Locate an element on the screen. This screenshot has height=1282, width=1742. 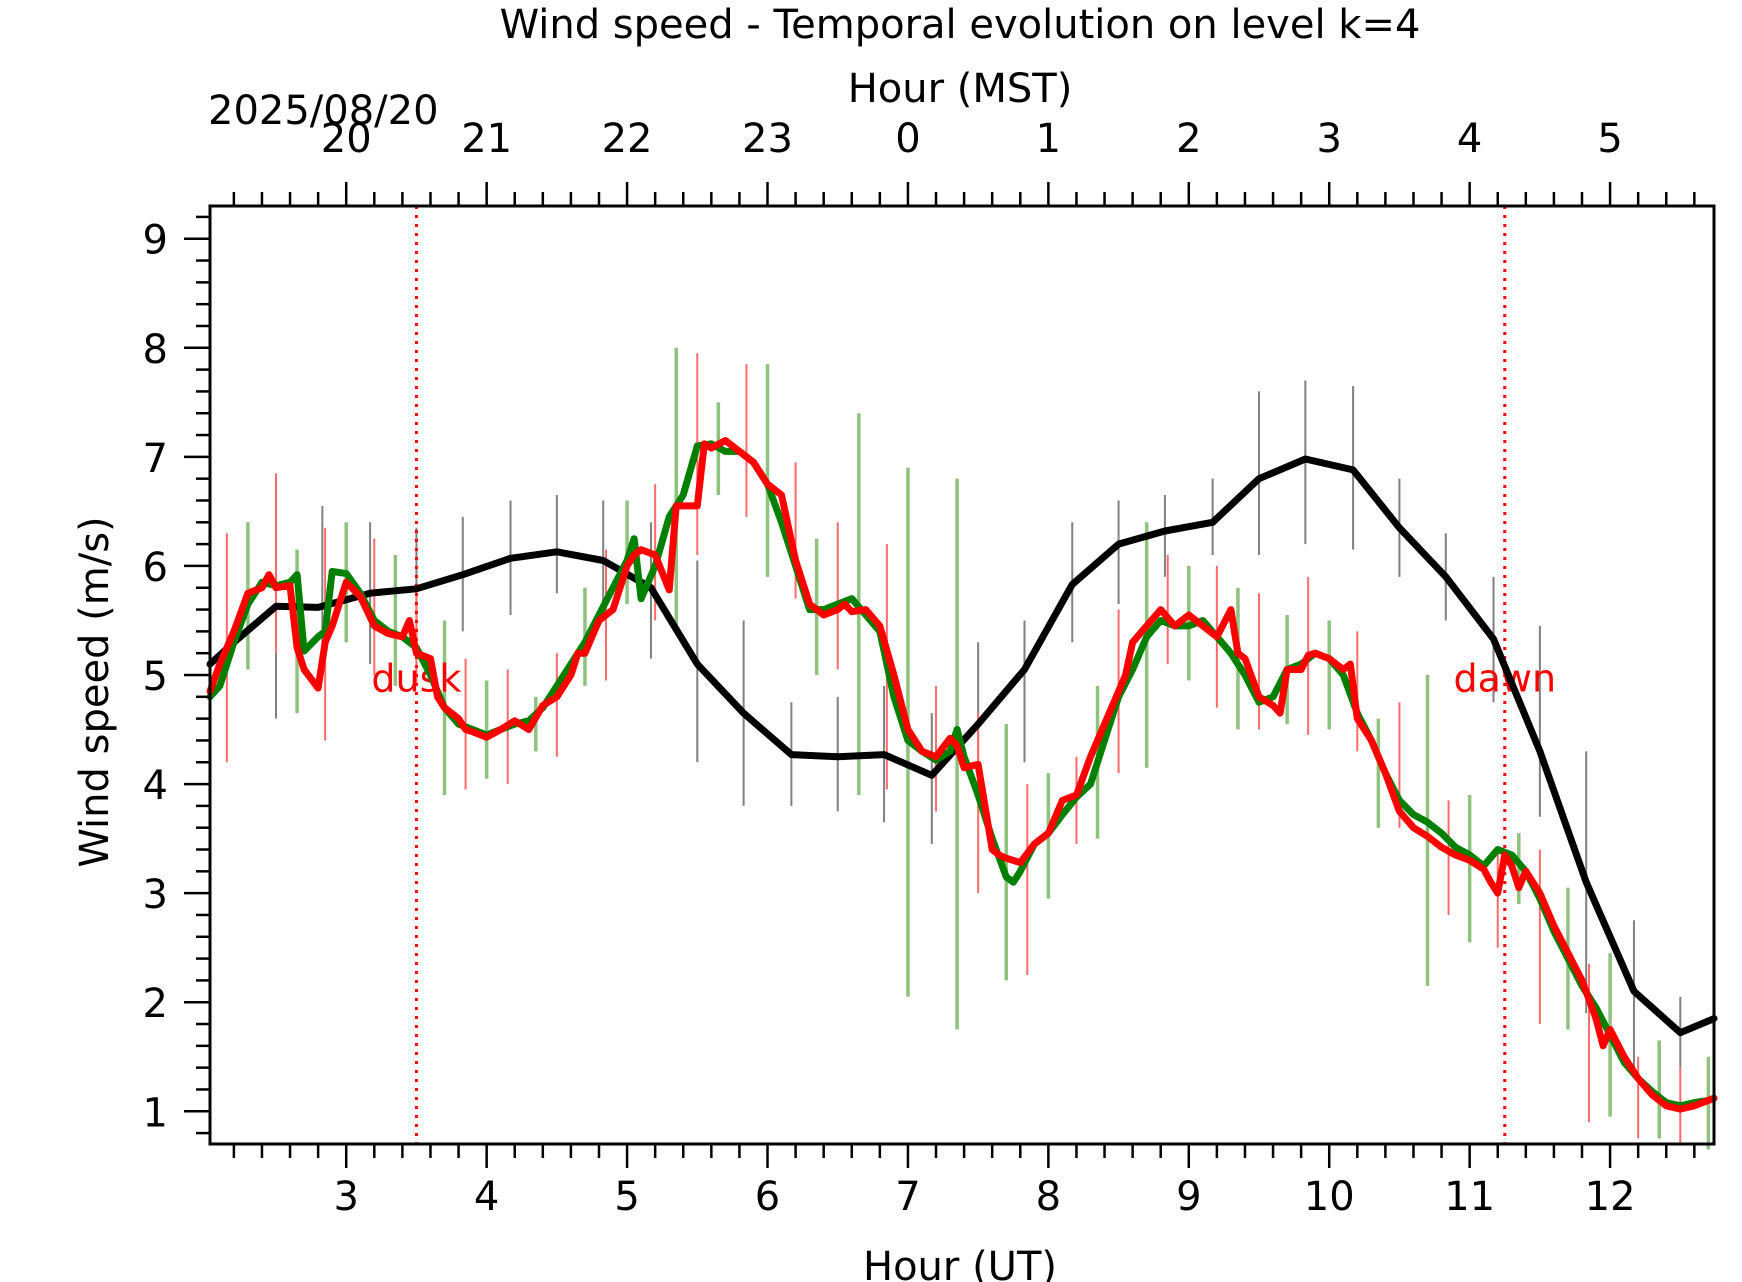
x2-tick-label: 22 is located at coordinates (627, 139).